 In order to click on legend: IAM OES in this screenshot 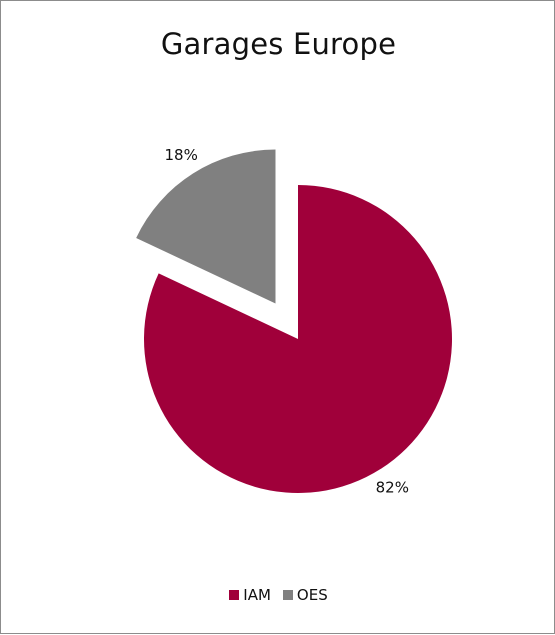, I will do `click(278, 595)`.